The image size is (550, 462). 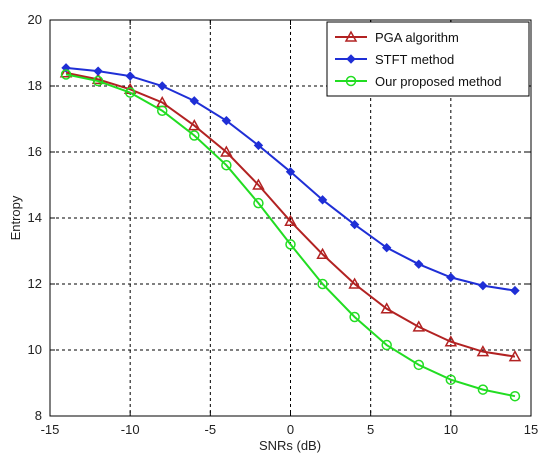 I want to click on y-axis-label: Entropy, so click(x=15, y=217).